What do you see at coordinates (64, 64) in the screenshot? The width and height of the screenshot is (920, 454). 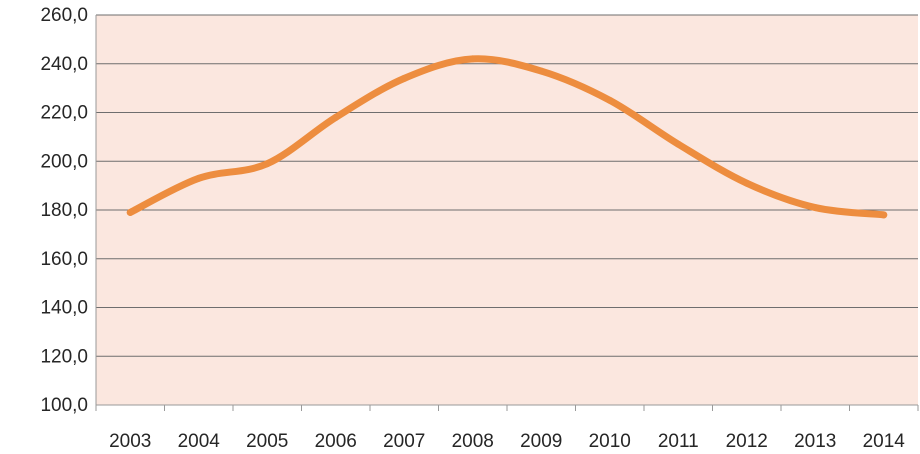 I see `y-tick-label: 240,0` at bounding box center [64, 64].